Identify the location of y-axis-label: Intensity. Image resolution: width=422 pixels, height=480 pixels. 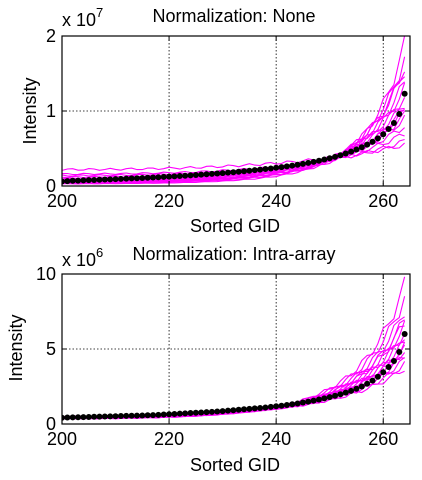
(30, 110).